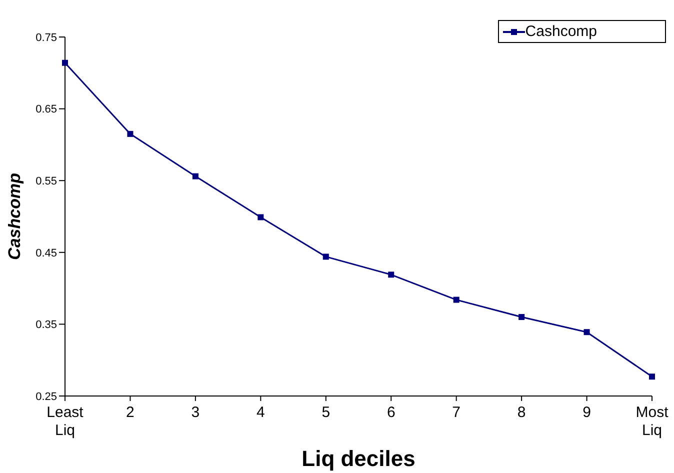  I want to click on y-tick-label: 0.25, so click(46, 396).